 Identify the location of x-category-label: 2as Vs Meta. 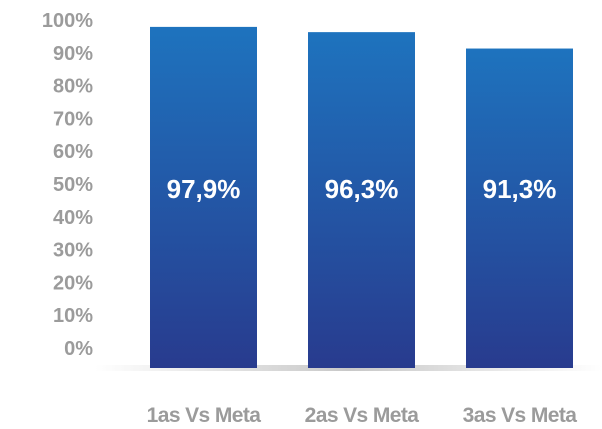
(362, 415).